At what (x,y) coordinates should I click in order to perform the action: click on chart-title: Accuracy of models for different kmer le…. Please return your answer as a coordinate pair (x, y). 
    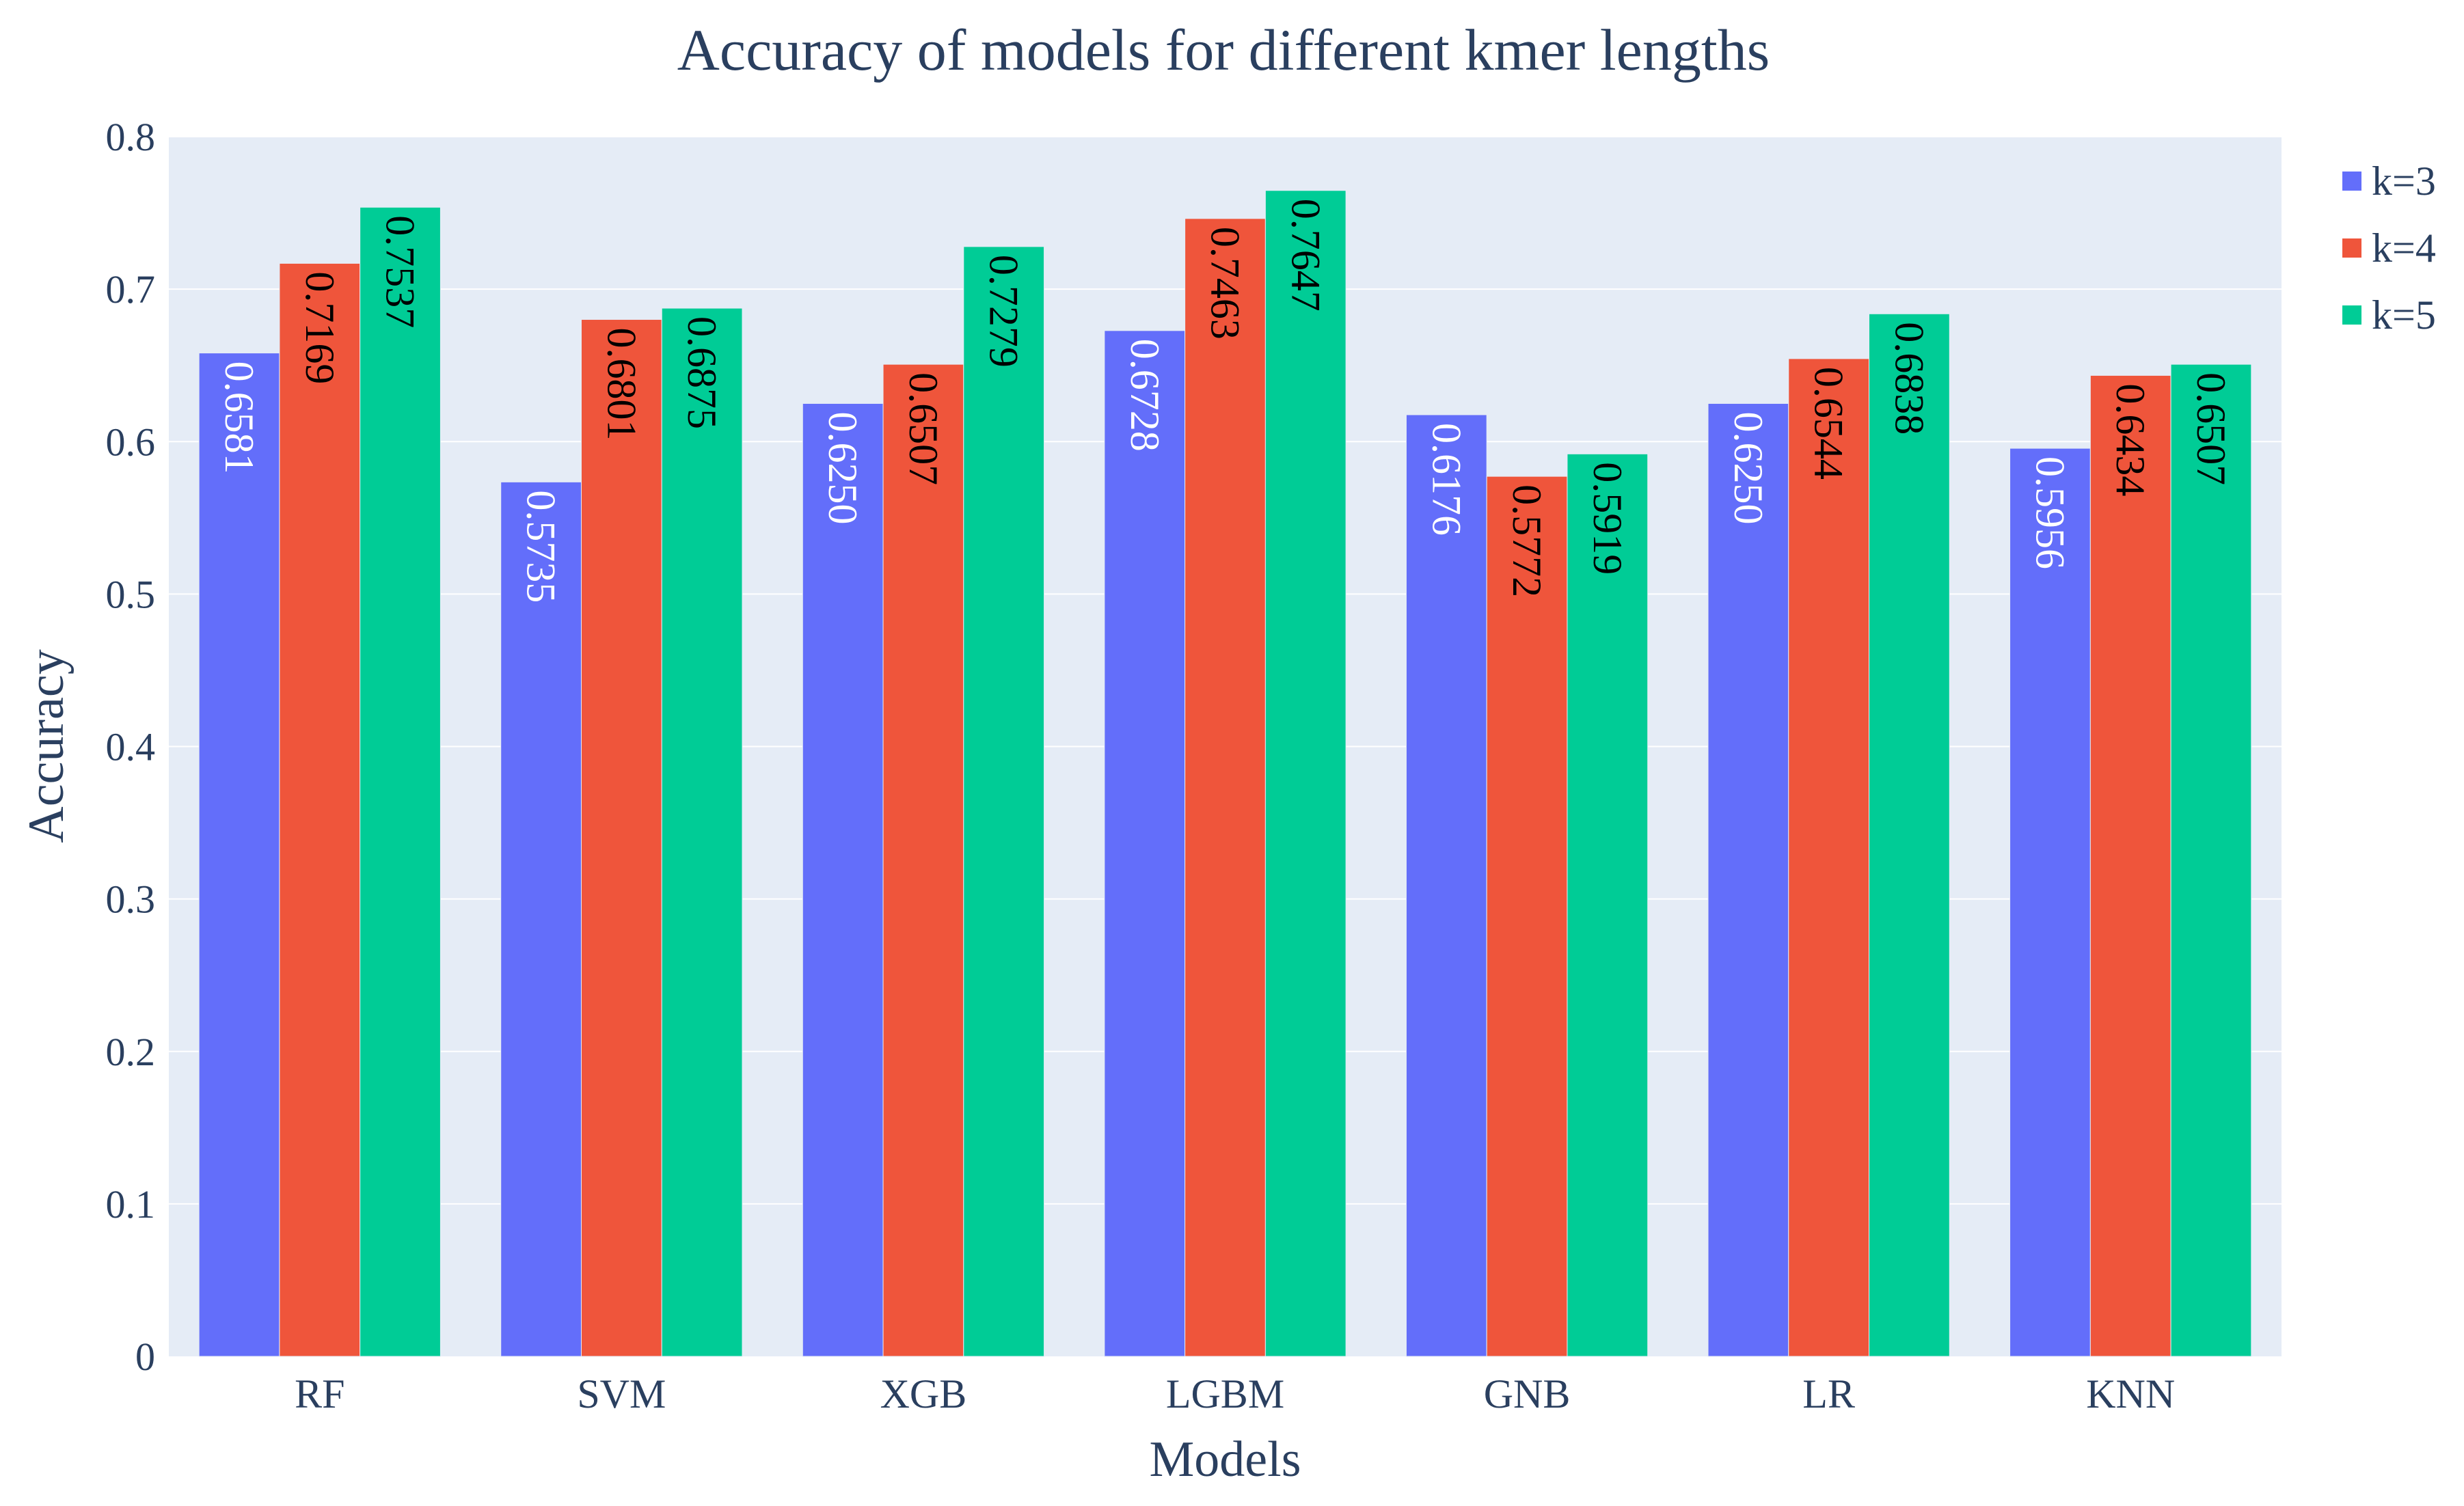
    Looking at the image, I should click on (1223, 50).